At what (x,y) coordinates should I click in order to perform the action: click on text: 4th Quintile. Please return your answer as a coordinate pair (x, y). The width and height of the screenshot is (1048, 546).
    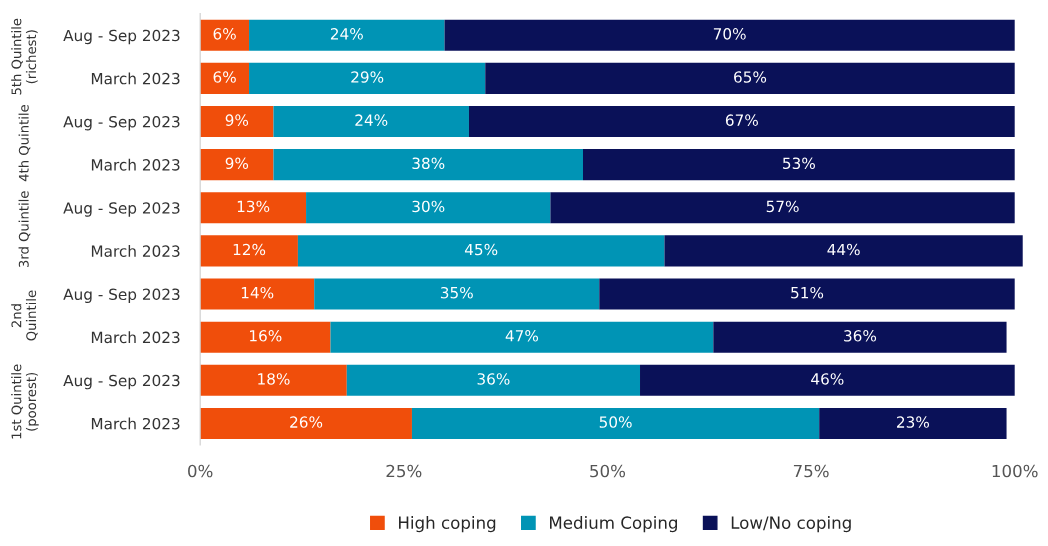
    Looking at the image, I should click on (24, 143).